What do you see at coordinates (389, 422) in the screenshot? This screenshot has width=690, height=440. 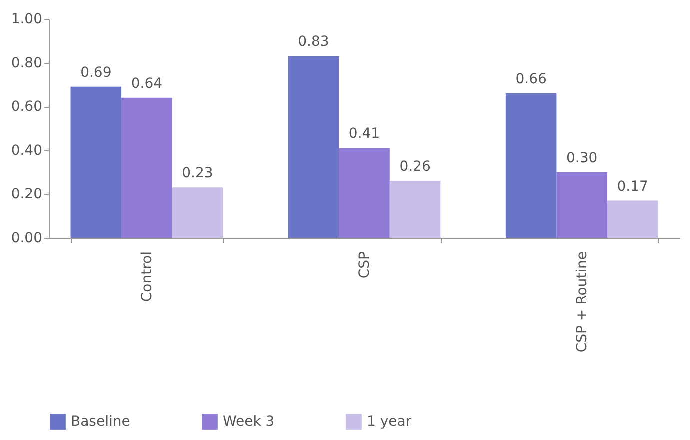 I see `legend-label: 1 year` at bounding box center [389, 422].